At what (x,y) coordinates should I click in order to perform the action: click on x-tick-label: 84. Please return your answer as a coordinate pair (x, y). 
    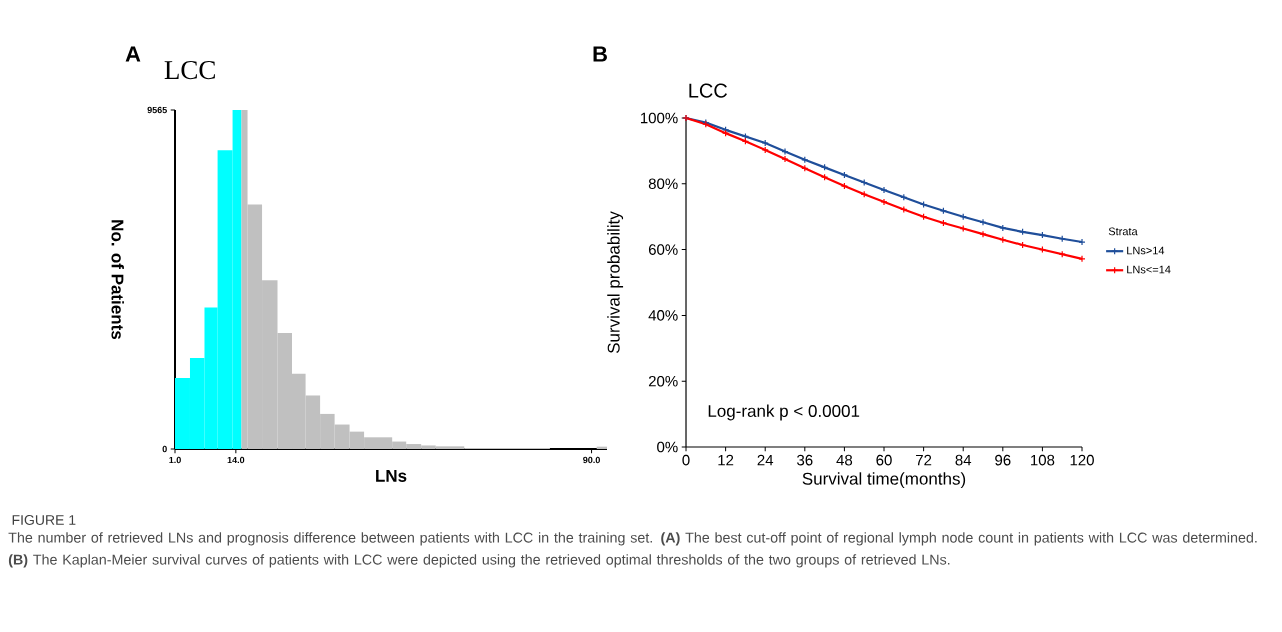
    Looking at the image, I should click on (963, 460).